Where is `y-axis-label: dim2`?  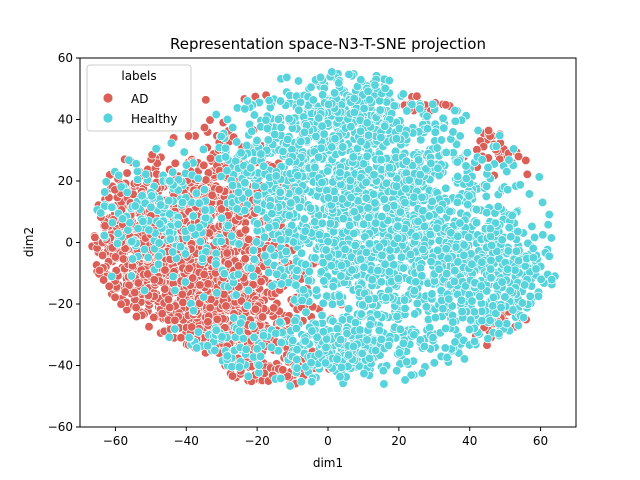
y-axis-label: dim2 is located at coordinates (29, 242).